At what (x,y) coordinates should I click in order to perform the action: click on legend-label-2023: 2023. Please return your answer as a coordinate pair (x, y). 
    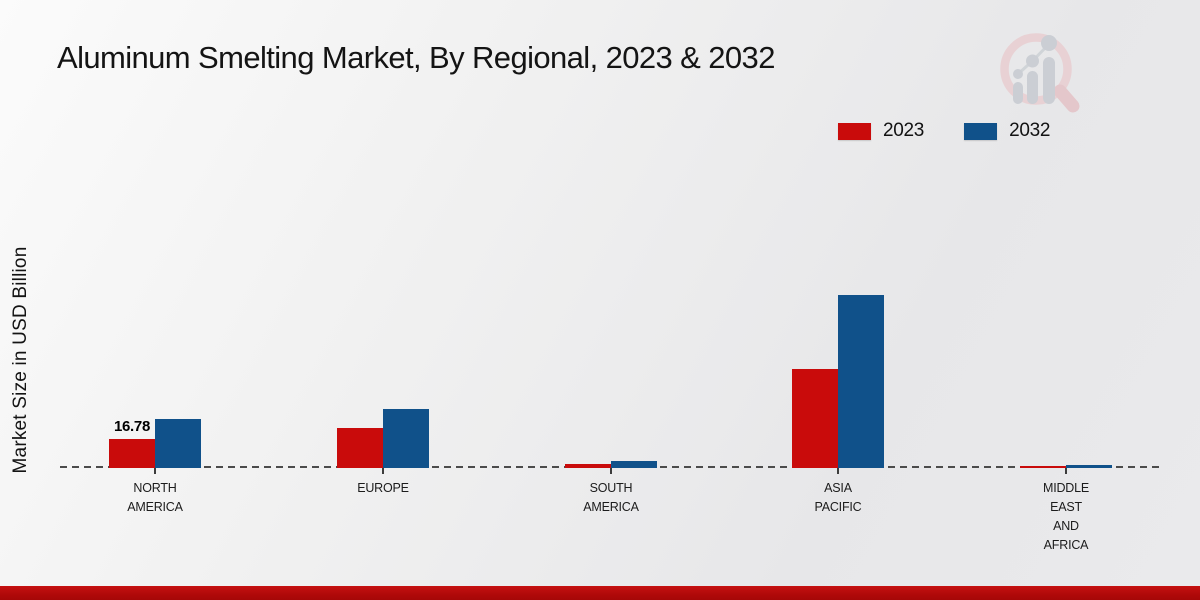
    Looking at the image, I should click on (904, 130).